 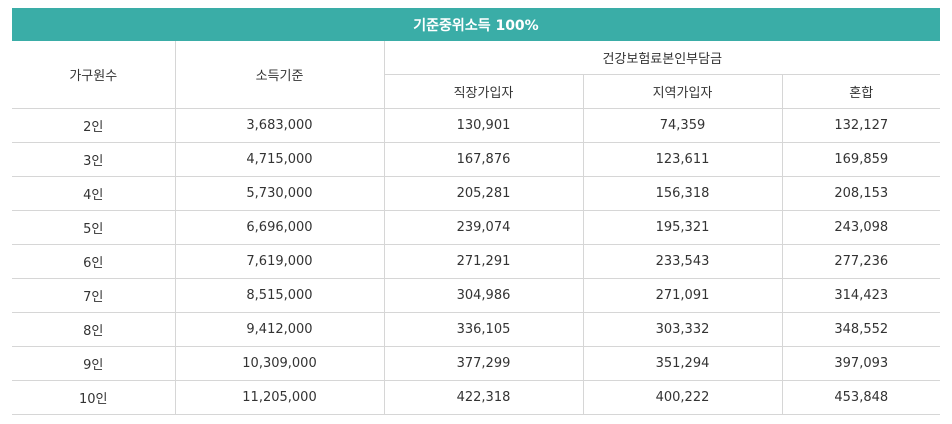 What do you see at coordinates (280, 125) in the screenshot?
I see `cell-income: 3,683,000` at bounding box center [280, 125].